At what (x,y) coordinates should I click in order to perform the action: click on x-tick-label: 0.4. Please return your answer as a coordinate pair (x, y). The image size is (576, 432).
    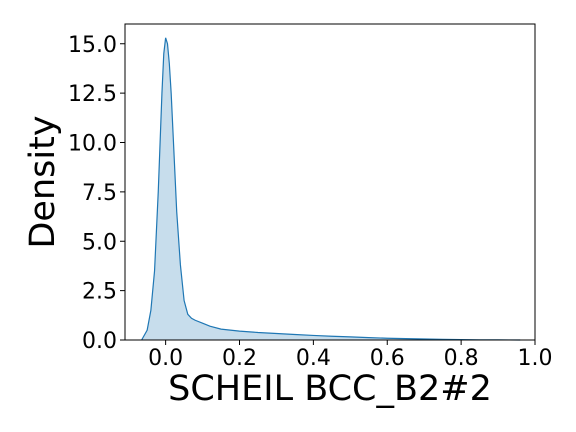
    Looking at the image, I should click on (313, 358).